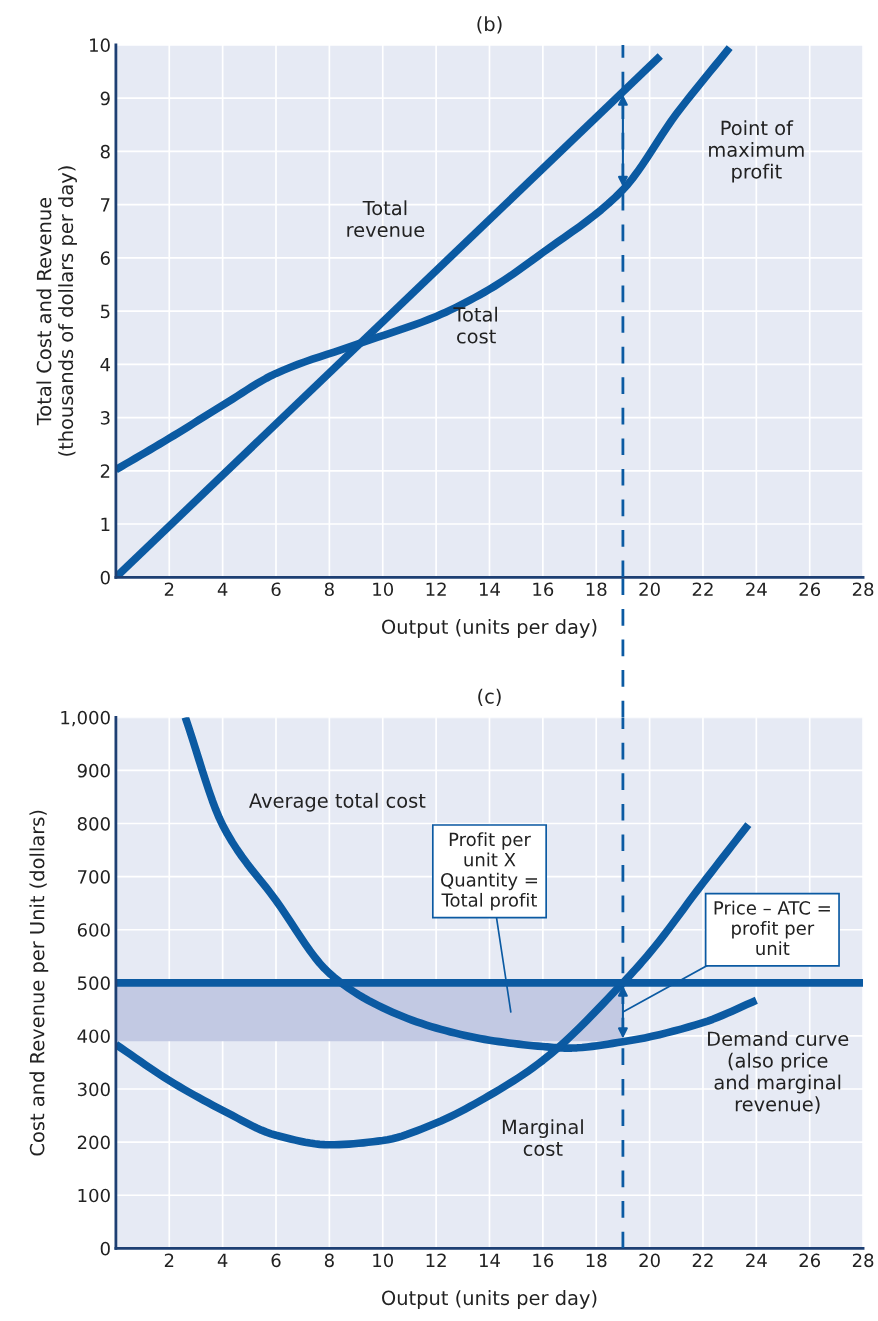 This screenshot has width=878, height=1321. What do you see at coordinates (489, 25) in the screenshot?
I see `chart-title: (b)` at bounding box center [489, 25].